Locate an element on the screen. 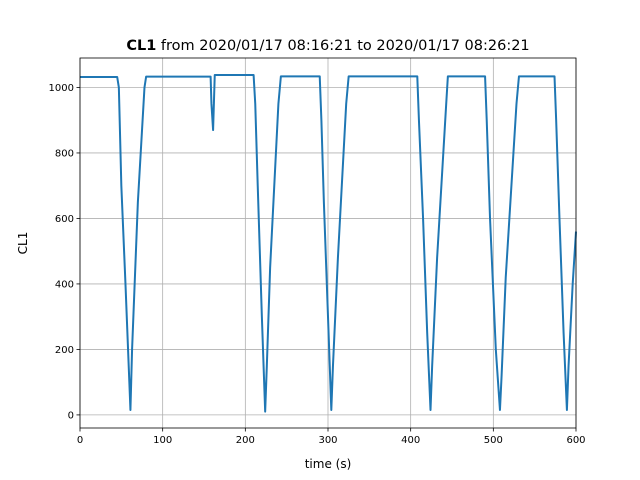 This screenshot has width=640, height=480. x-tick-label: 300 is located at coordinates (327, 440).